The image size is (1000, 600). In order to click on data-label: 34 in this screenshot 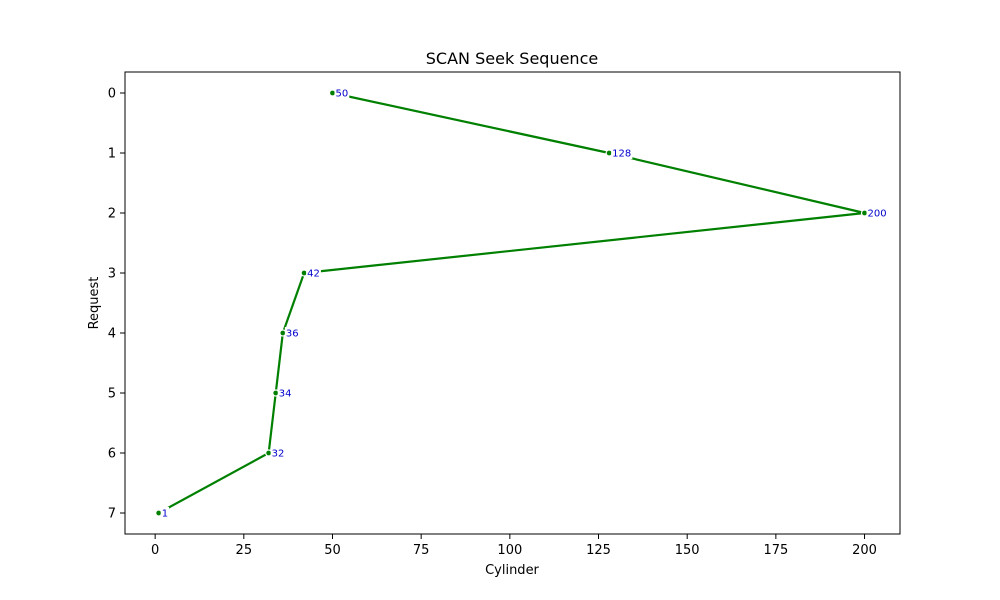, I will do `click(285, 394)`.